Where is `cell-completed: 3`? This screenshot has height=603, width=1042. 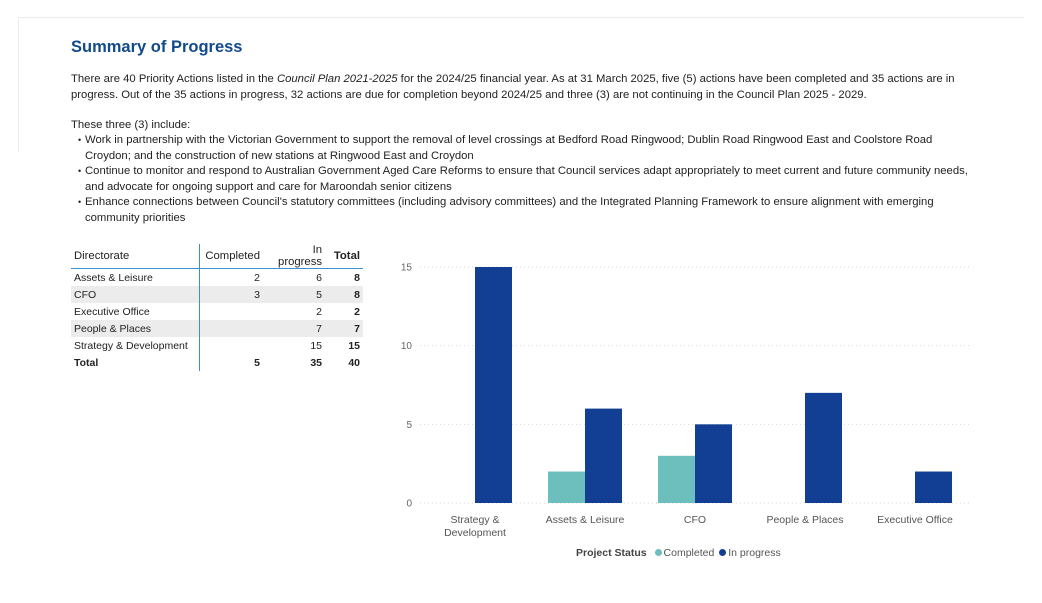
cell-completed: 3 is located at coordinates (231, 294).